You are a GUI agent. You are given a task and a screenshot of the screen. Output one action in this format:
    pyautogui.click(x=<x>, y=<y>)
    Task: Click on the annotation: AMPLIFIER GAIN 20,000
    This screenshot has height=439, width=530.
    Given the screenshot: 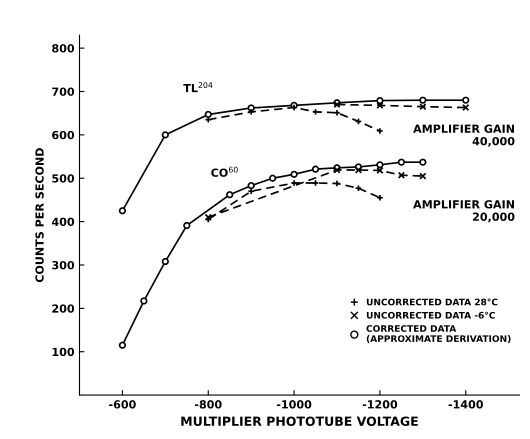 What is the action you would take?
    pyautogui.click(x=463, y=211)
    